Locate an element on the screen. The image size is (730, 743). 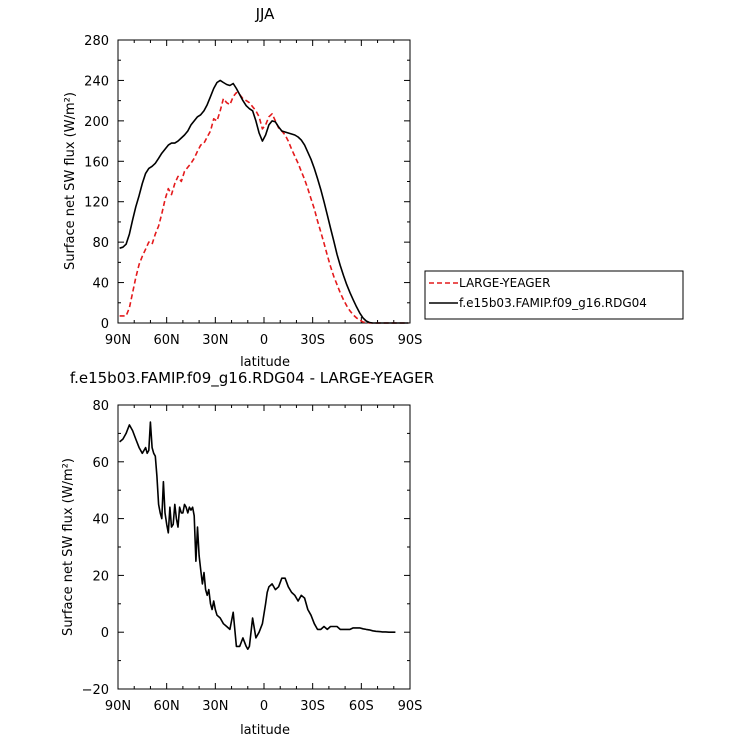
top-x-tick-label: 30N is located at coordinates (215, 340).